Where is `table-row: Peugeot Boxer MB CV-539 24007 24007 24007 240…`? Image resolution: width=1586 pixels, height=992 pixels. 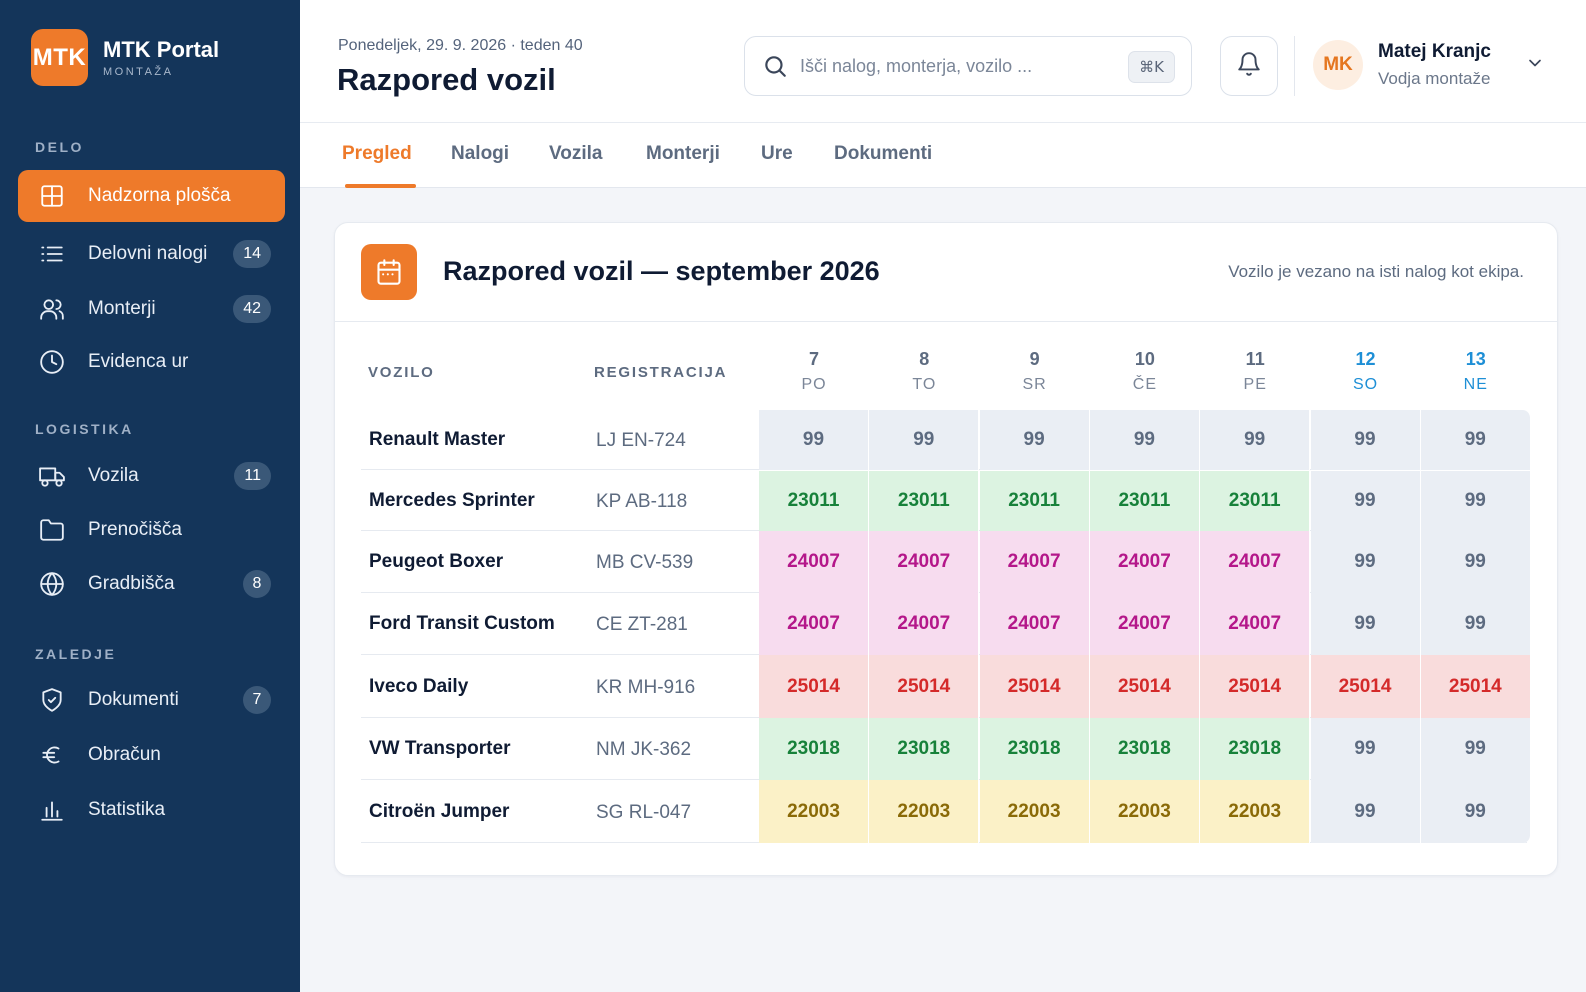 table-row: Peugeot Boxer MB CV-539 24007 24007 24007 240… is located at coordinates (946, 562).